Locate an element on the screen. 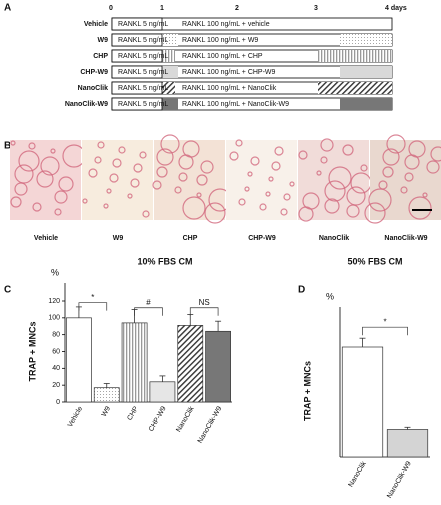 Image resolution: width=441 pixels, height=505 pixels. post-label: RANKL 100 ng/mL + NanoClik-W9 is located at coordinates (235, 104).